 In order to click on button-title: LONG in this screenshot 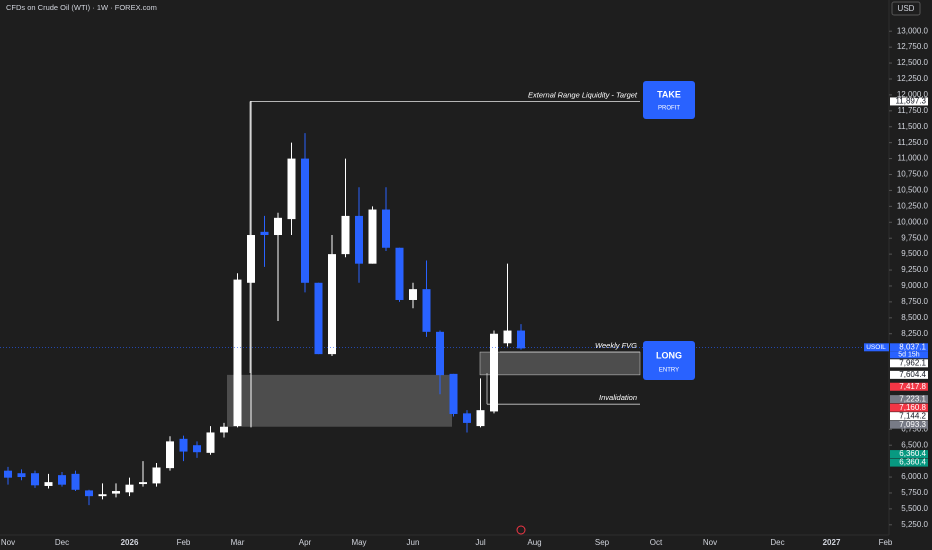, I will do `click(669, 355)`.